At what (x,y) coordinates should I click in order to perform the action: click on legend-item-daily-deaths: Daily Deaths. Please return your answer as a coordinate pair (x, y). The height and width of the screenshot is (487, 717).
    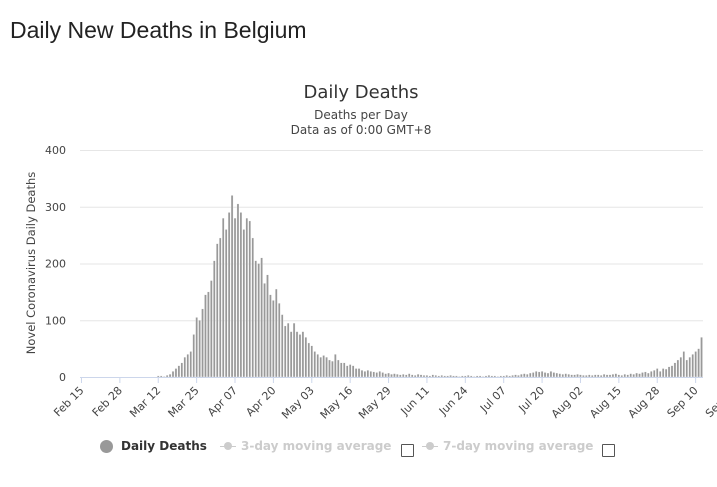
    Looking at the image, I should click on (153, 446).